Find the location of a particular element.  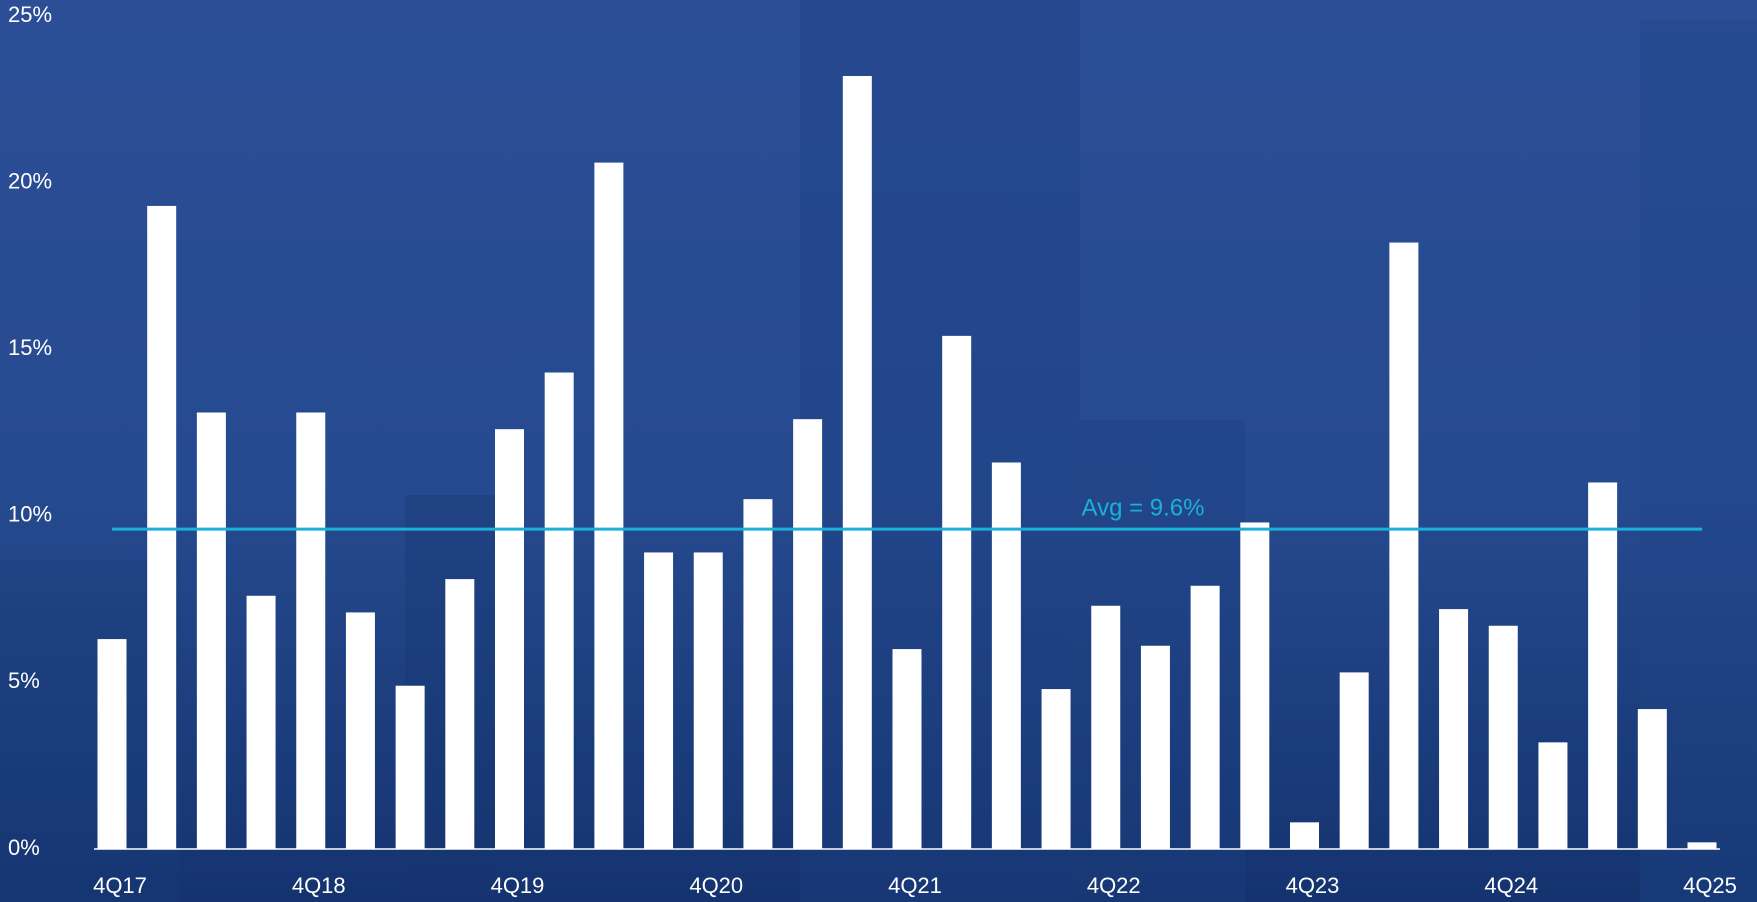

y-tick-label: 10% is located at coordinates (30, 514).